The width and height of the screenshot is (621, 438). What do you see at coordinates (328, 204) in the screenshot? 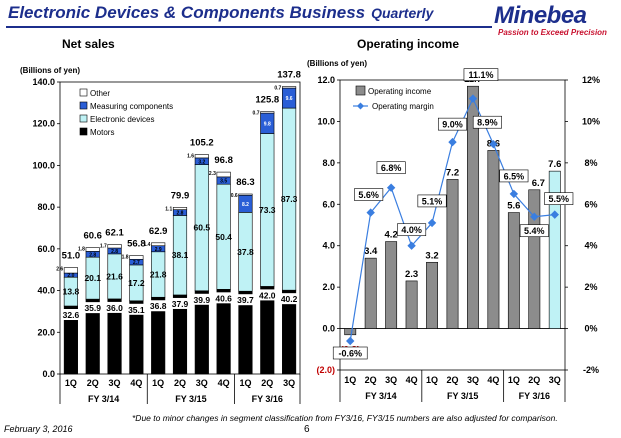
I see `y-tick-label: 6.0` at bounding box center [328, 204].